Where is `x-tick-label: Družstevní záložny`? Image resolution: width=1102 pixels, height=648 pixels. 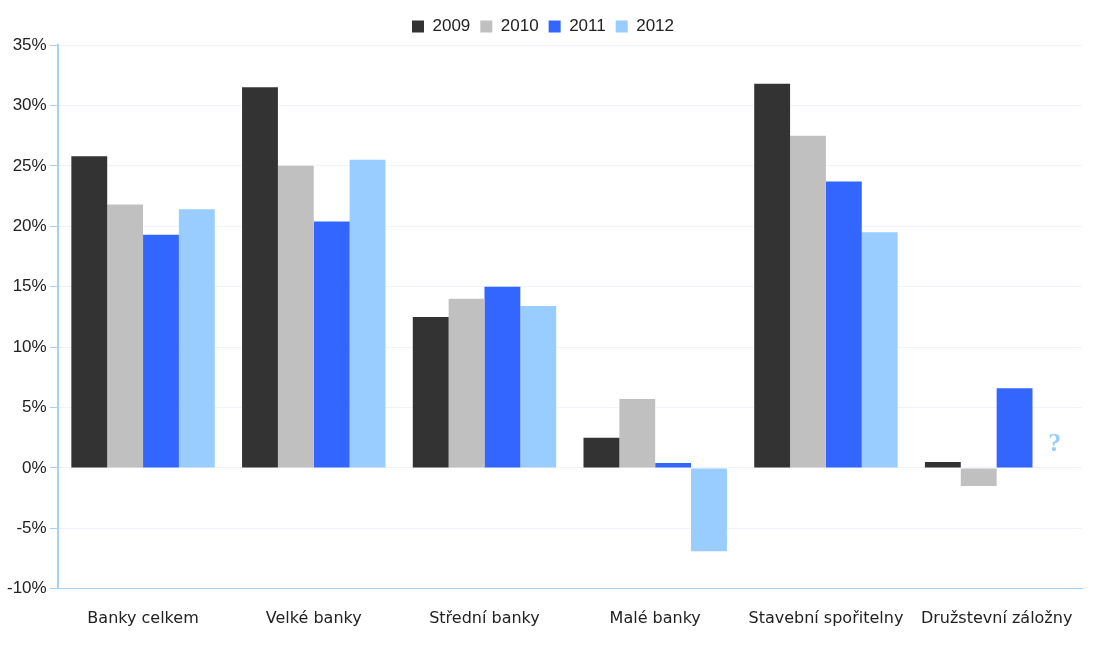 x-tick-label: Družstevní záložny is located at coordinates (996, 617).